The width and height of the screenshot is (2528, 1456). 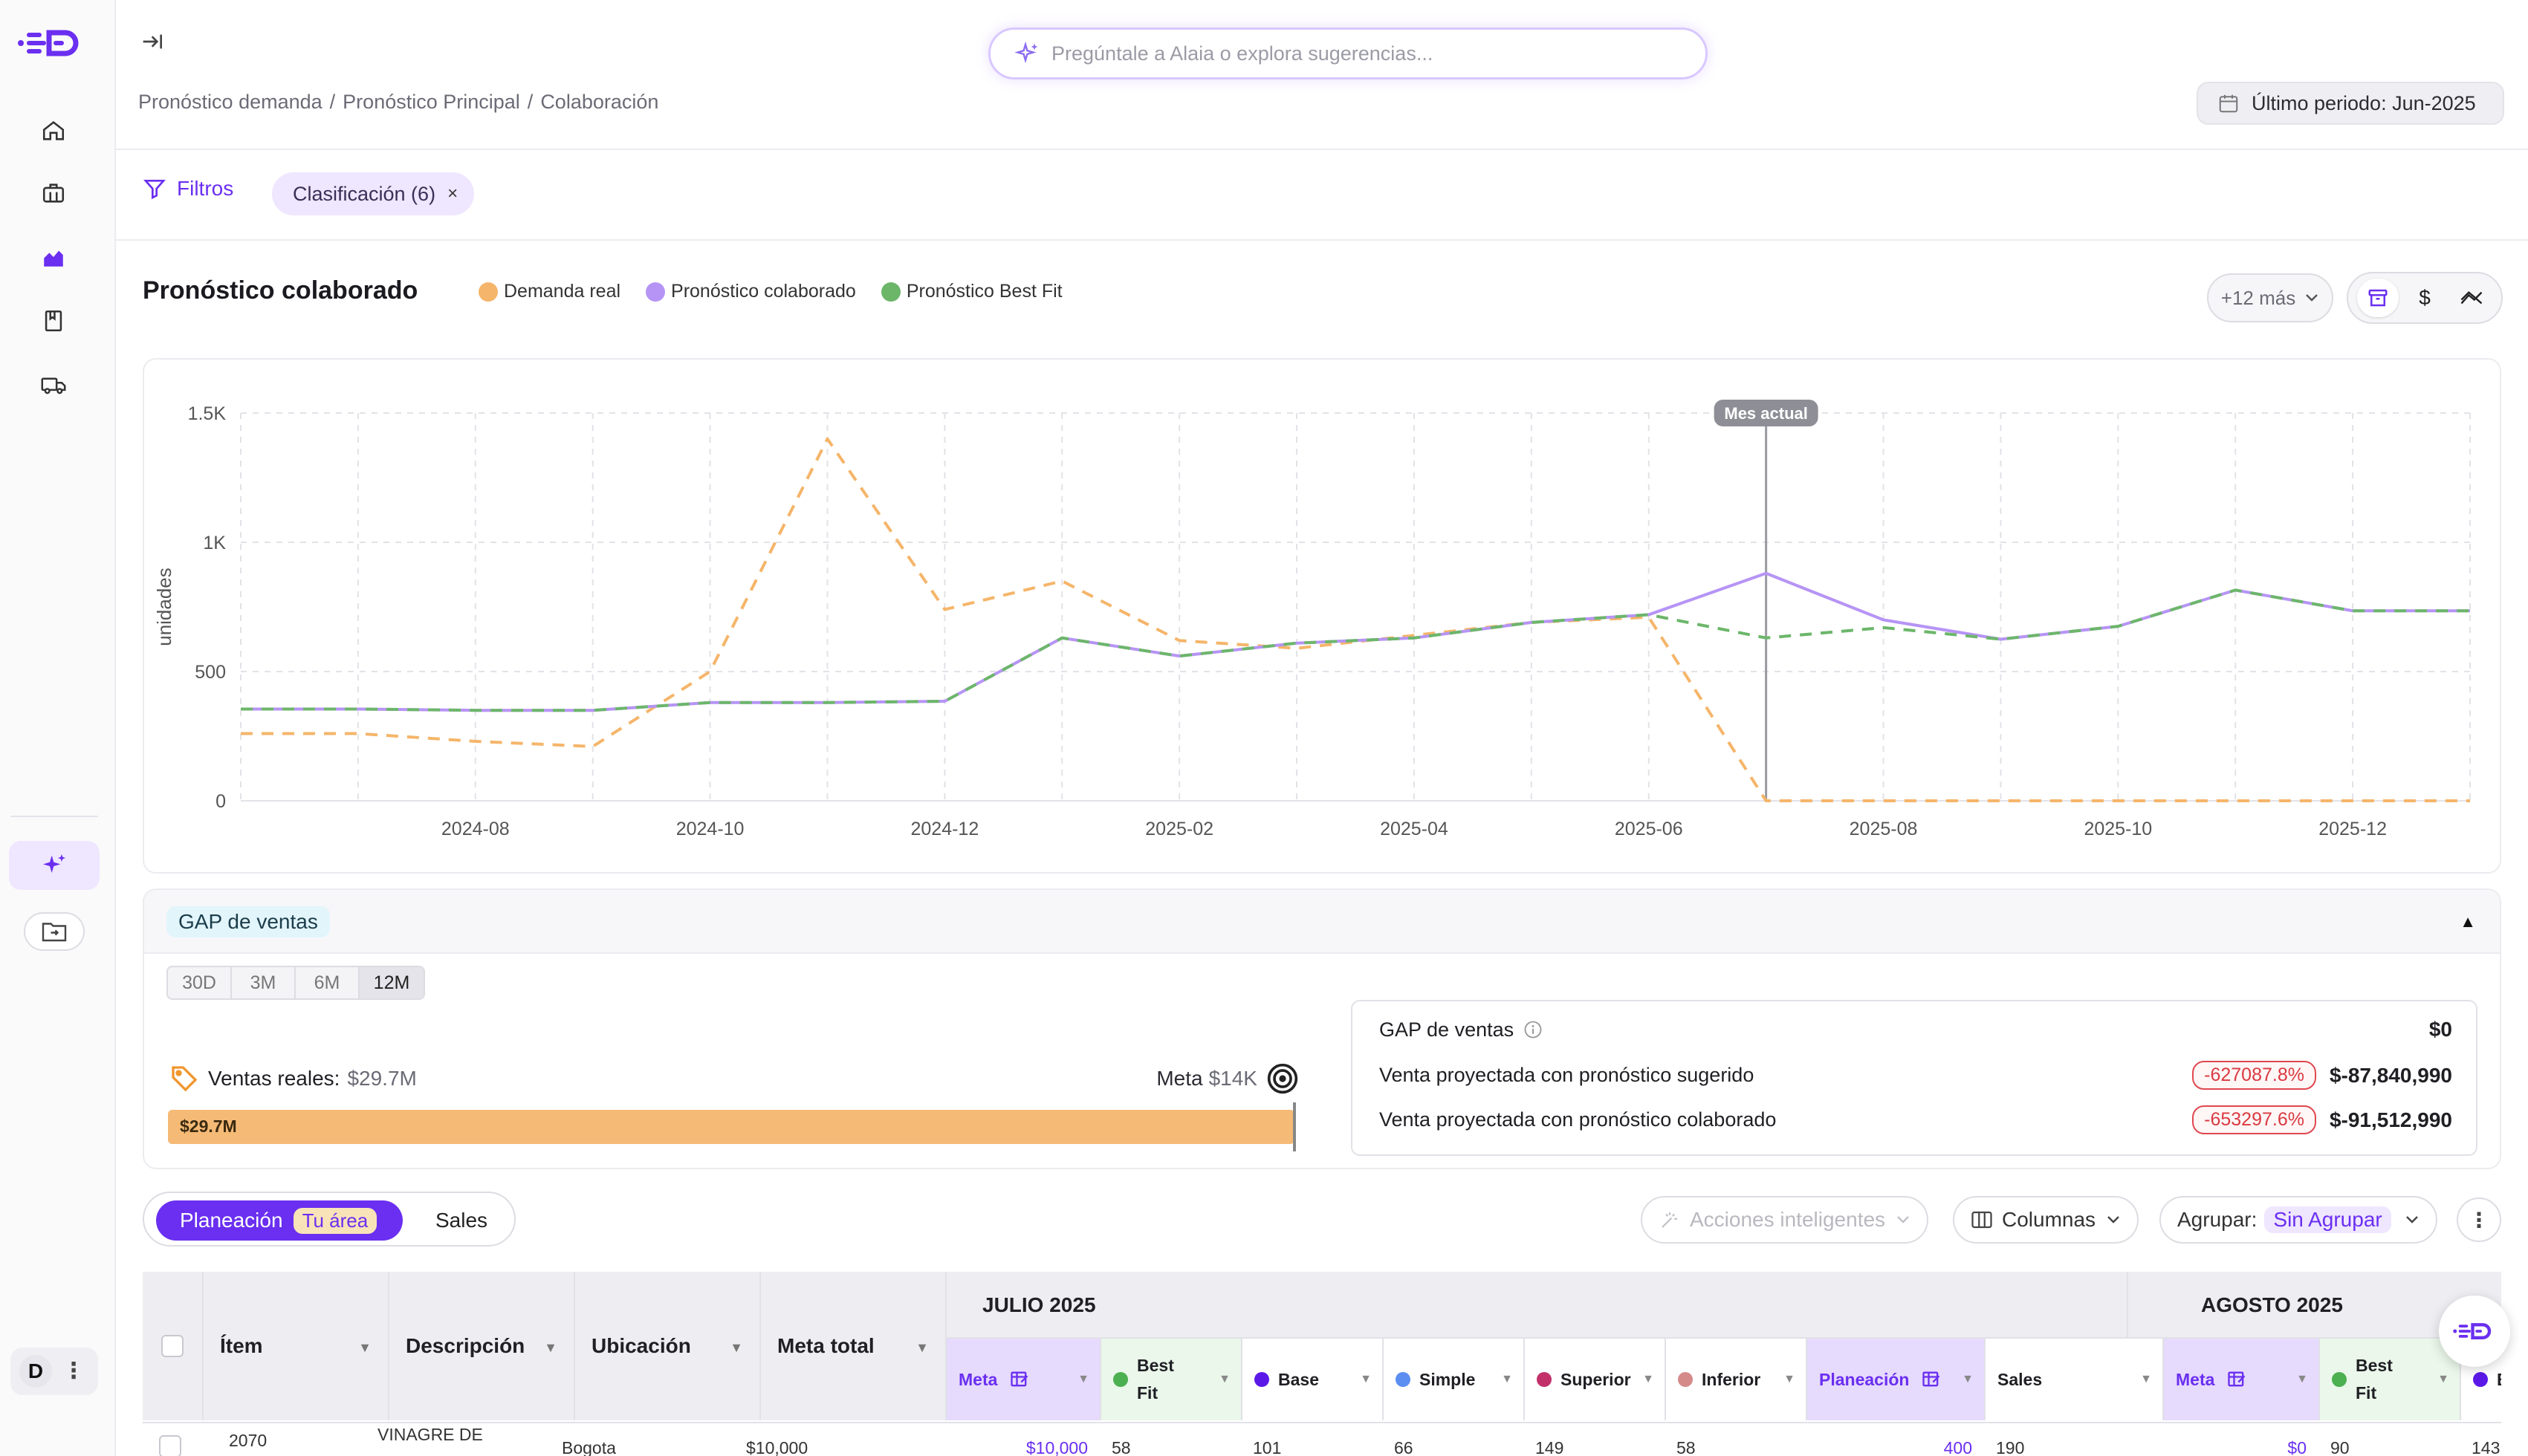 I want to click on smart-actions-dropdown: Acciones inteligentes, so click(x=1785, y=1220).